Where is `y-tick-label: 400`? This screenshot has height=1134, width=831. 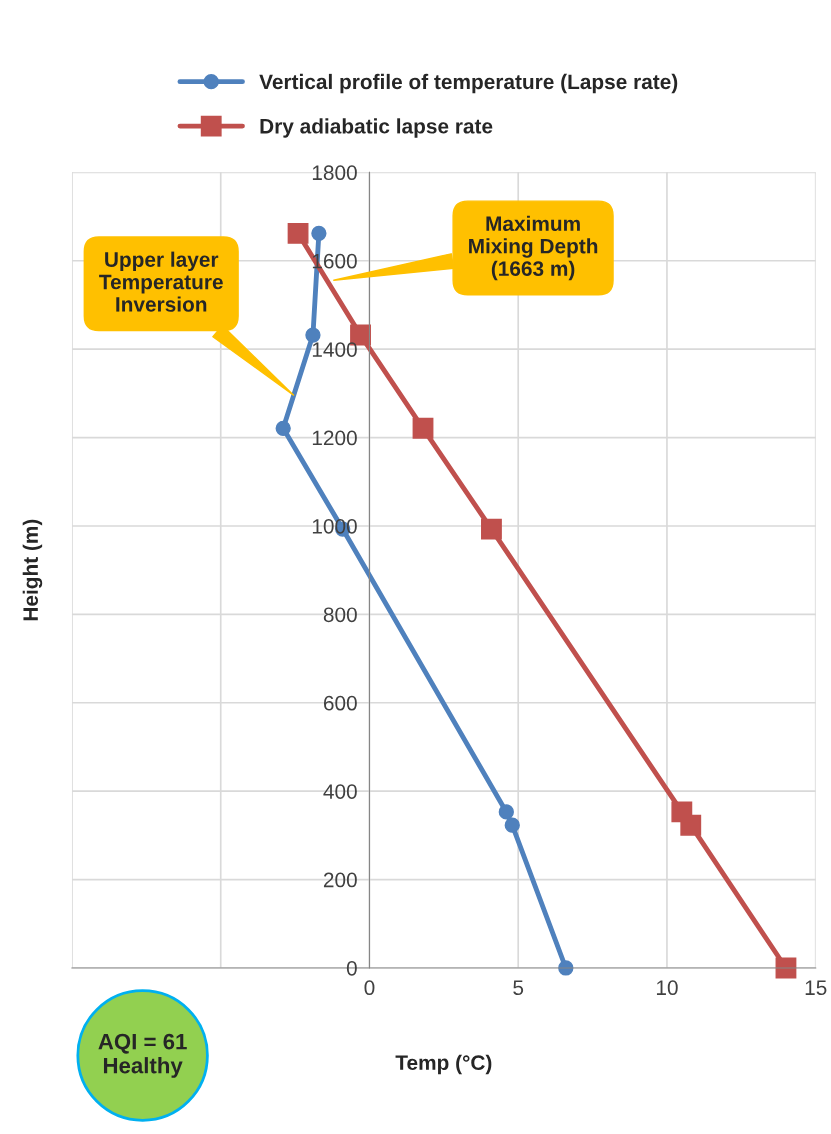
y-tick-label: 400 is located at coordinates (340, 791).